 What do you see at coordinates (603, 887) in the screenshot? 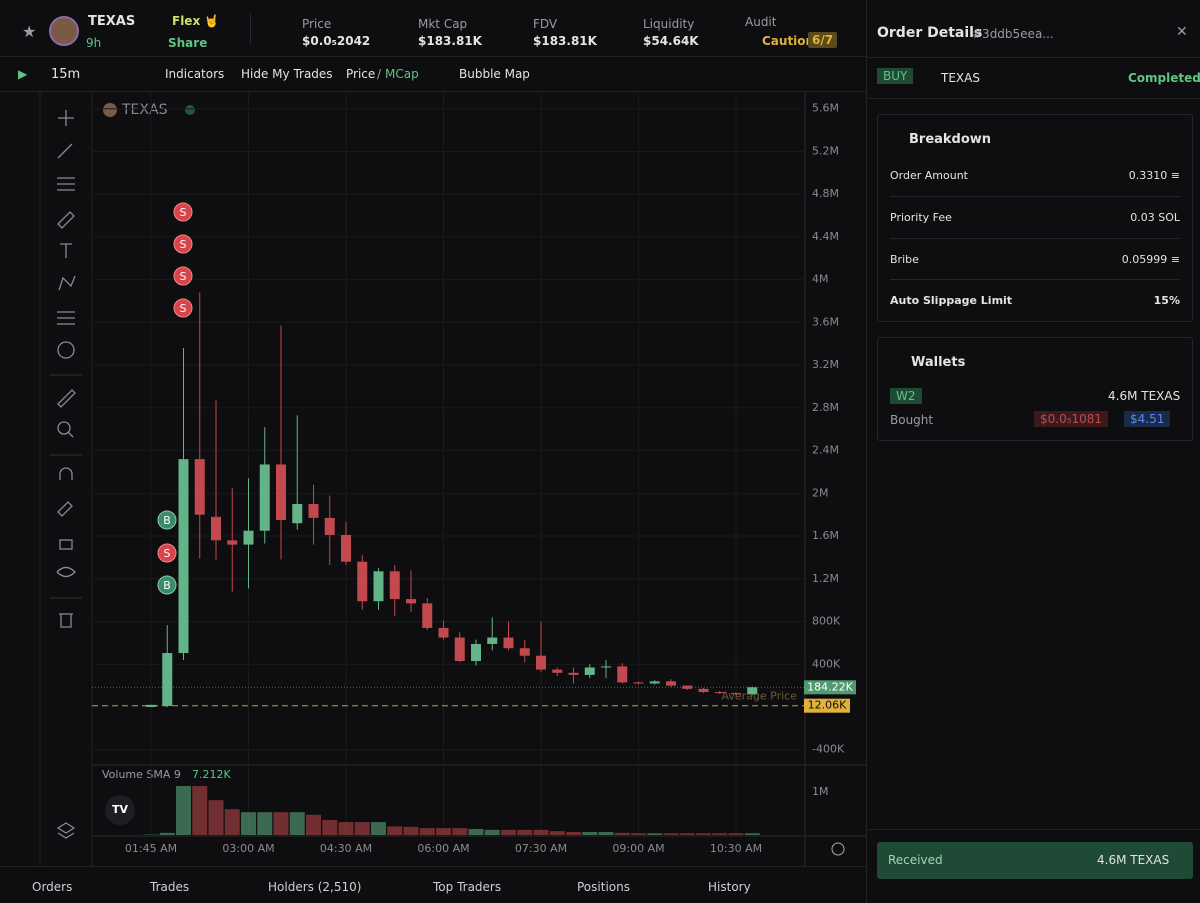
I see `tab: Positions` at bounding box center [603, 887].